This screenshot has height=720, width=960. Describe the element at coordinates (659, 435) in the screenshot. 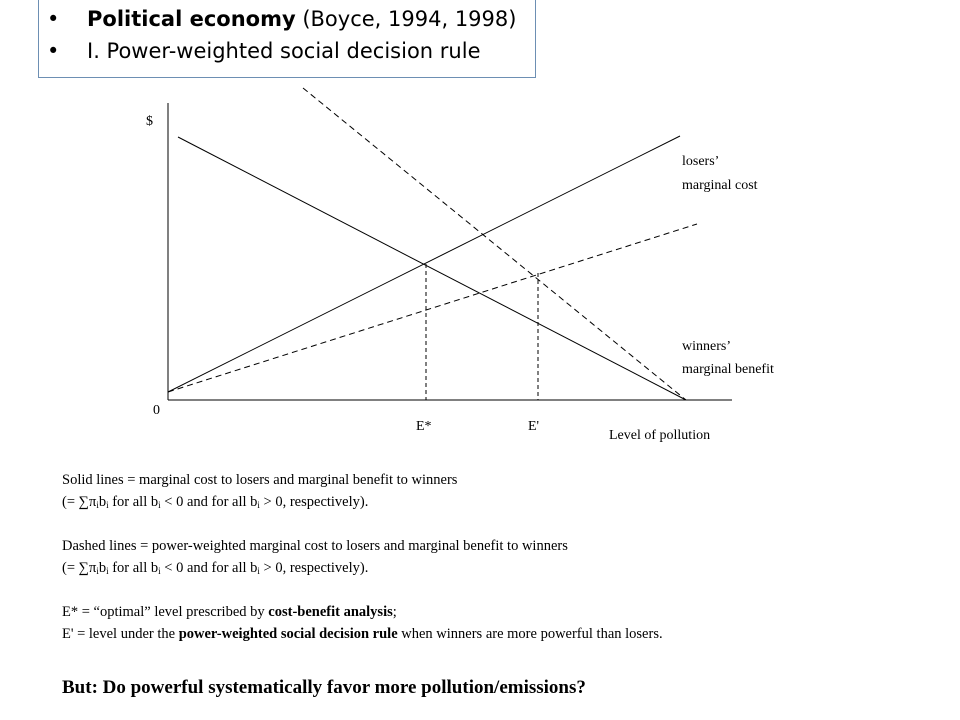

I see `x-axis-label: Level of pollution` at that location.